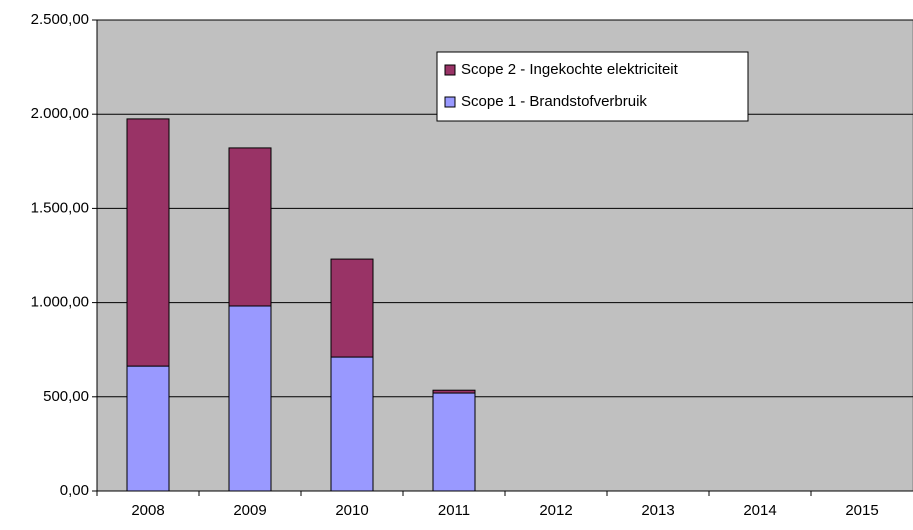 The image size is (913, 530). I want to click on x-tick-label: 2009, so click(249, 510).